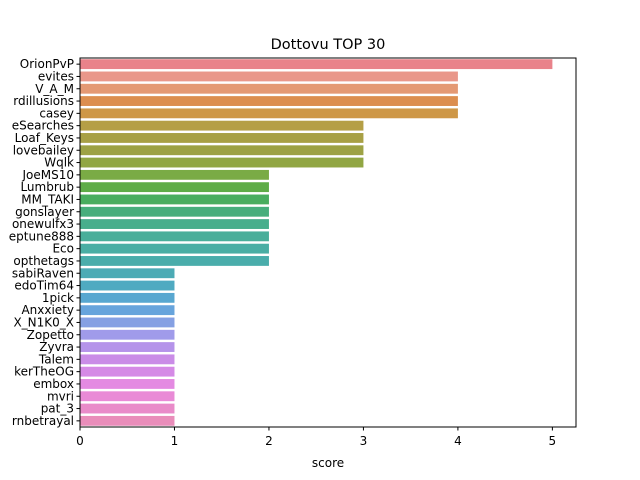  What do you see at coordinates (50, 335) in the screenshot?
I see `y-tick-label: Zopetto` at bounding box center [50, 335].